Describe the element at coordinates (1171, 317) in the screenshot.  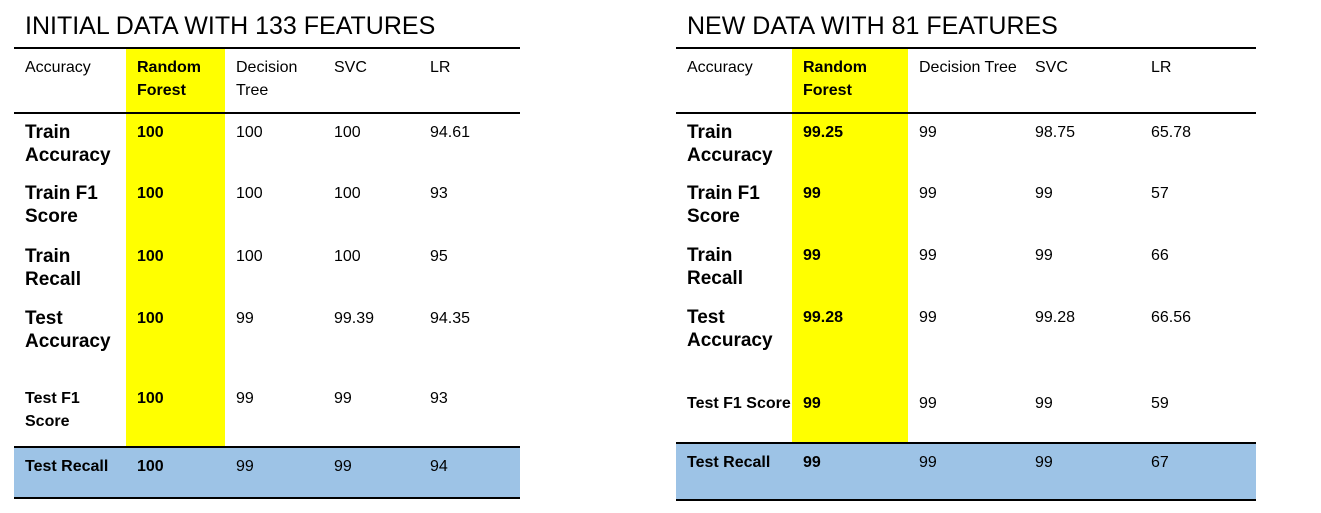
I see `cell-lr: 66.56` at that location.